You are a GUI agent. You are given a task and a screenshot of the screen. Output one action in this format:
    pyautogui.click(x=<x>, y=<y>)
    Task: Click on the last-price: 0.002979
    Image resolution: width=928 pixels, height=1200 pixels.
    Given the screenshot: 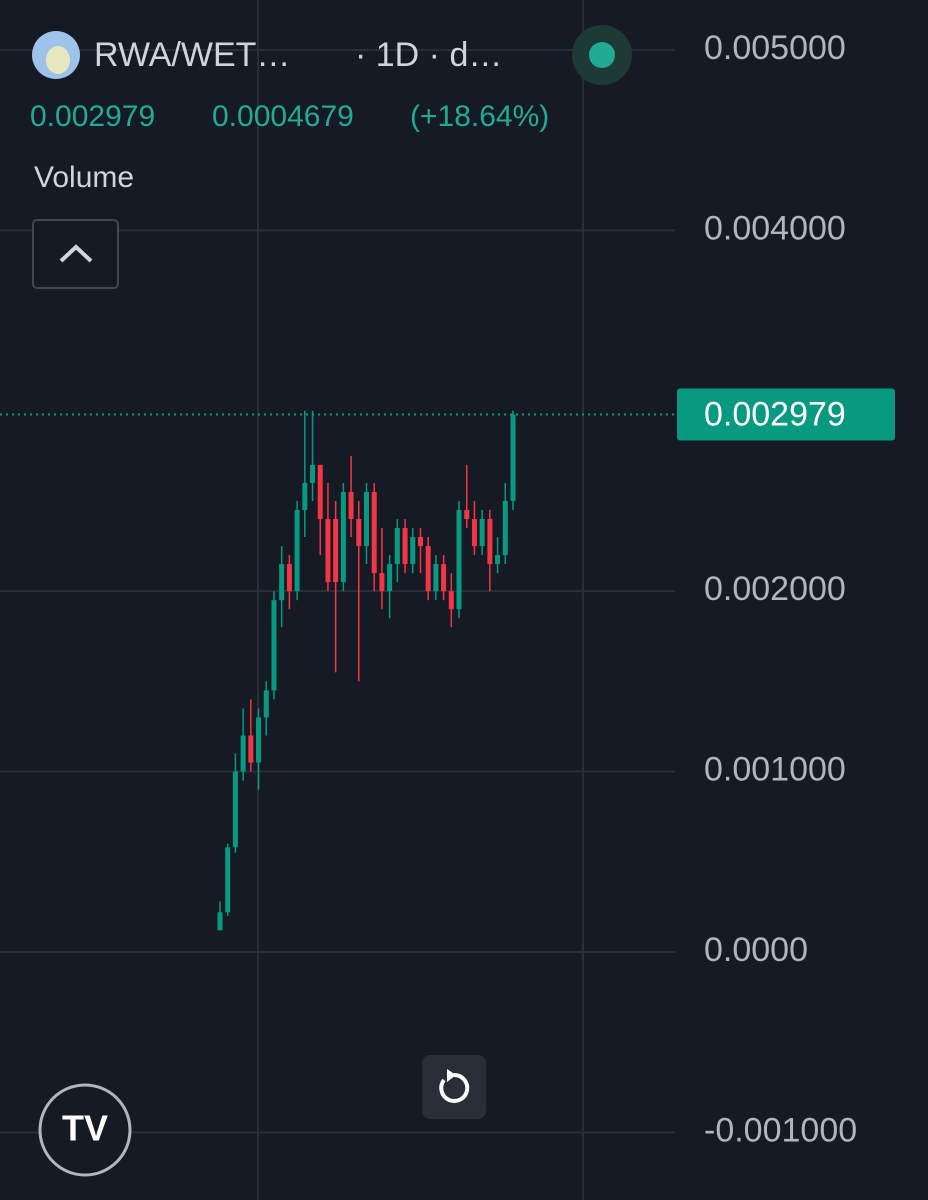 What is the action you would take?
    pyautogui.click(x=92, y=116)
    